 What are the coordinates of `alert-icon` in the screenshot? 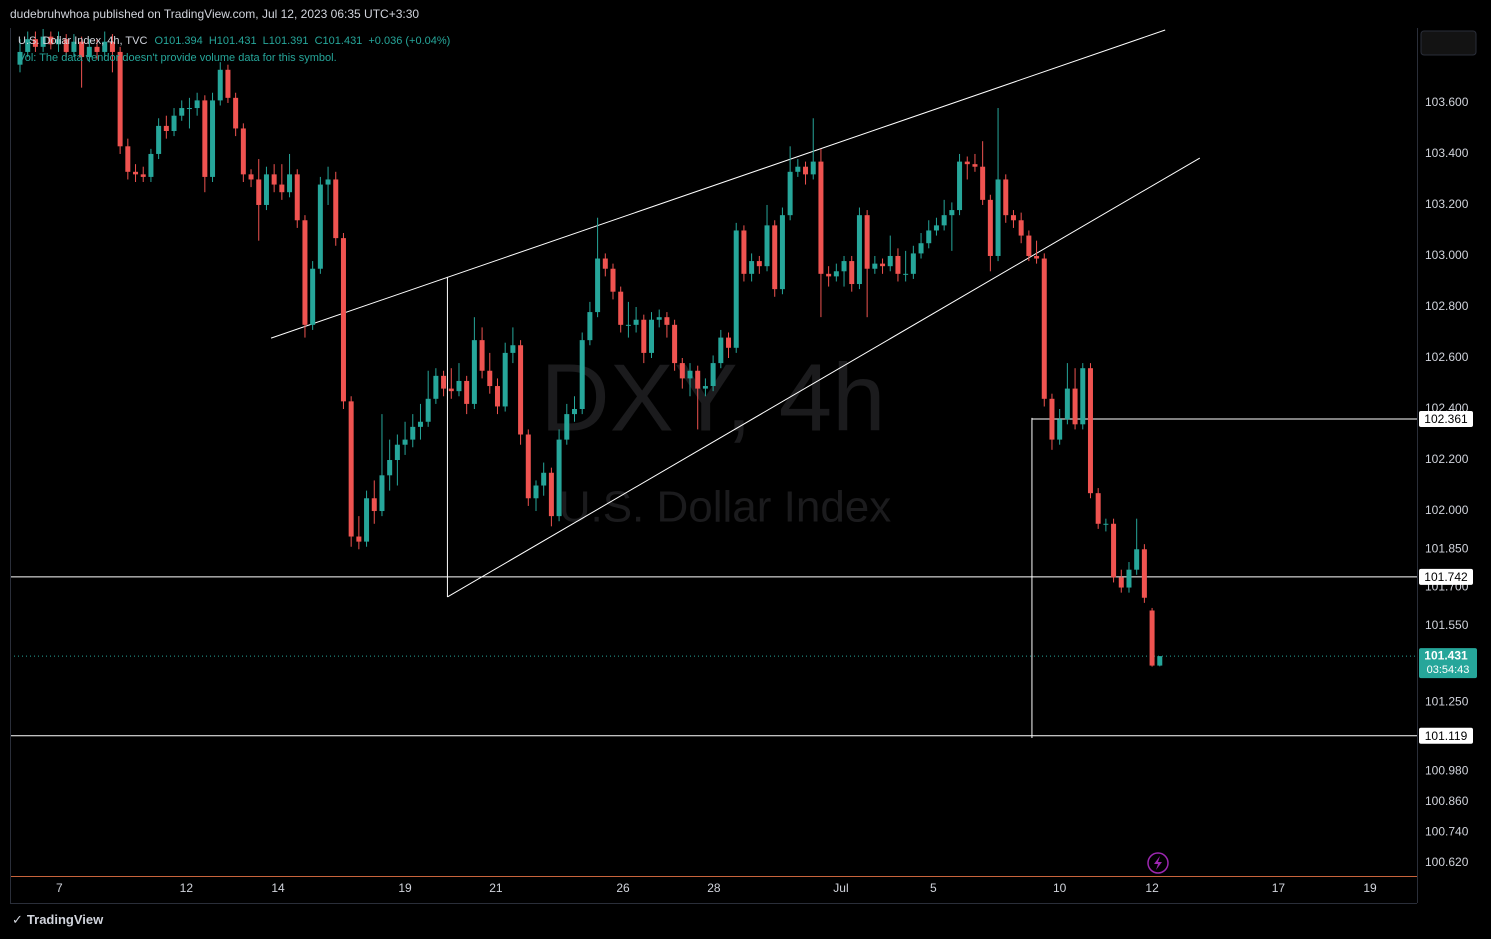 It's located at (1158, 863).